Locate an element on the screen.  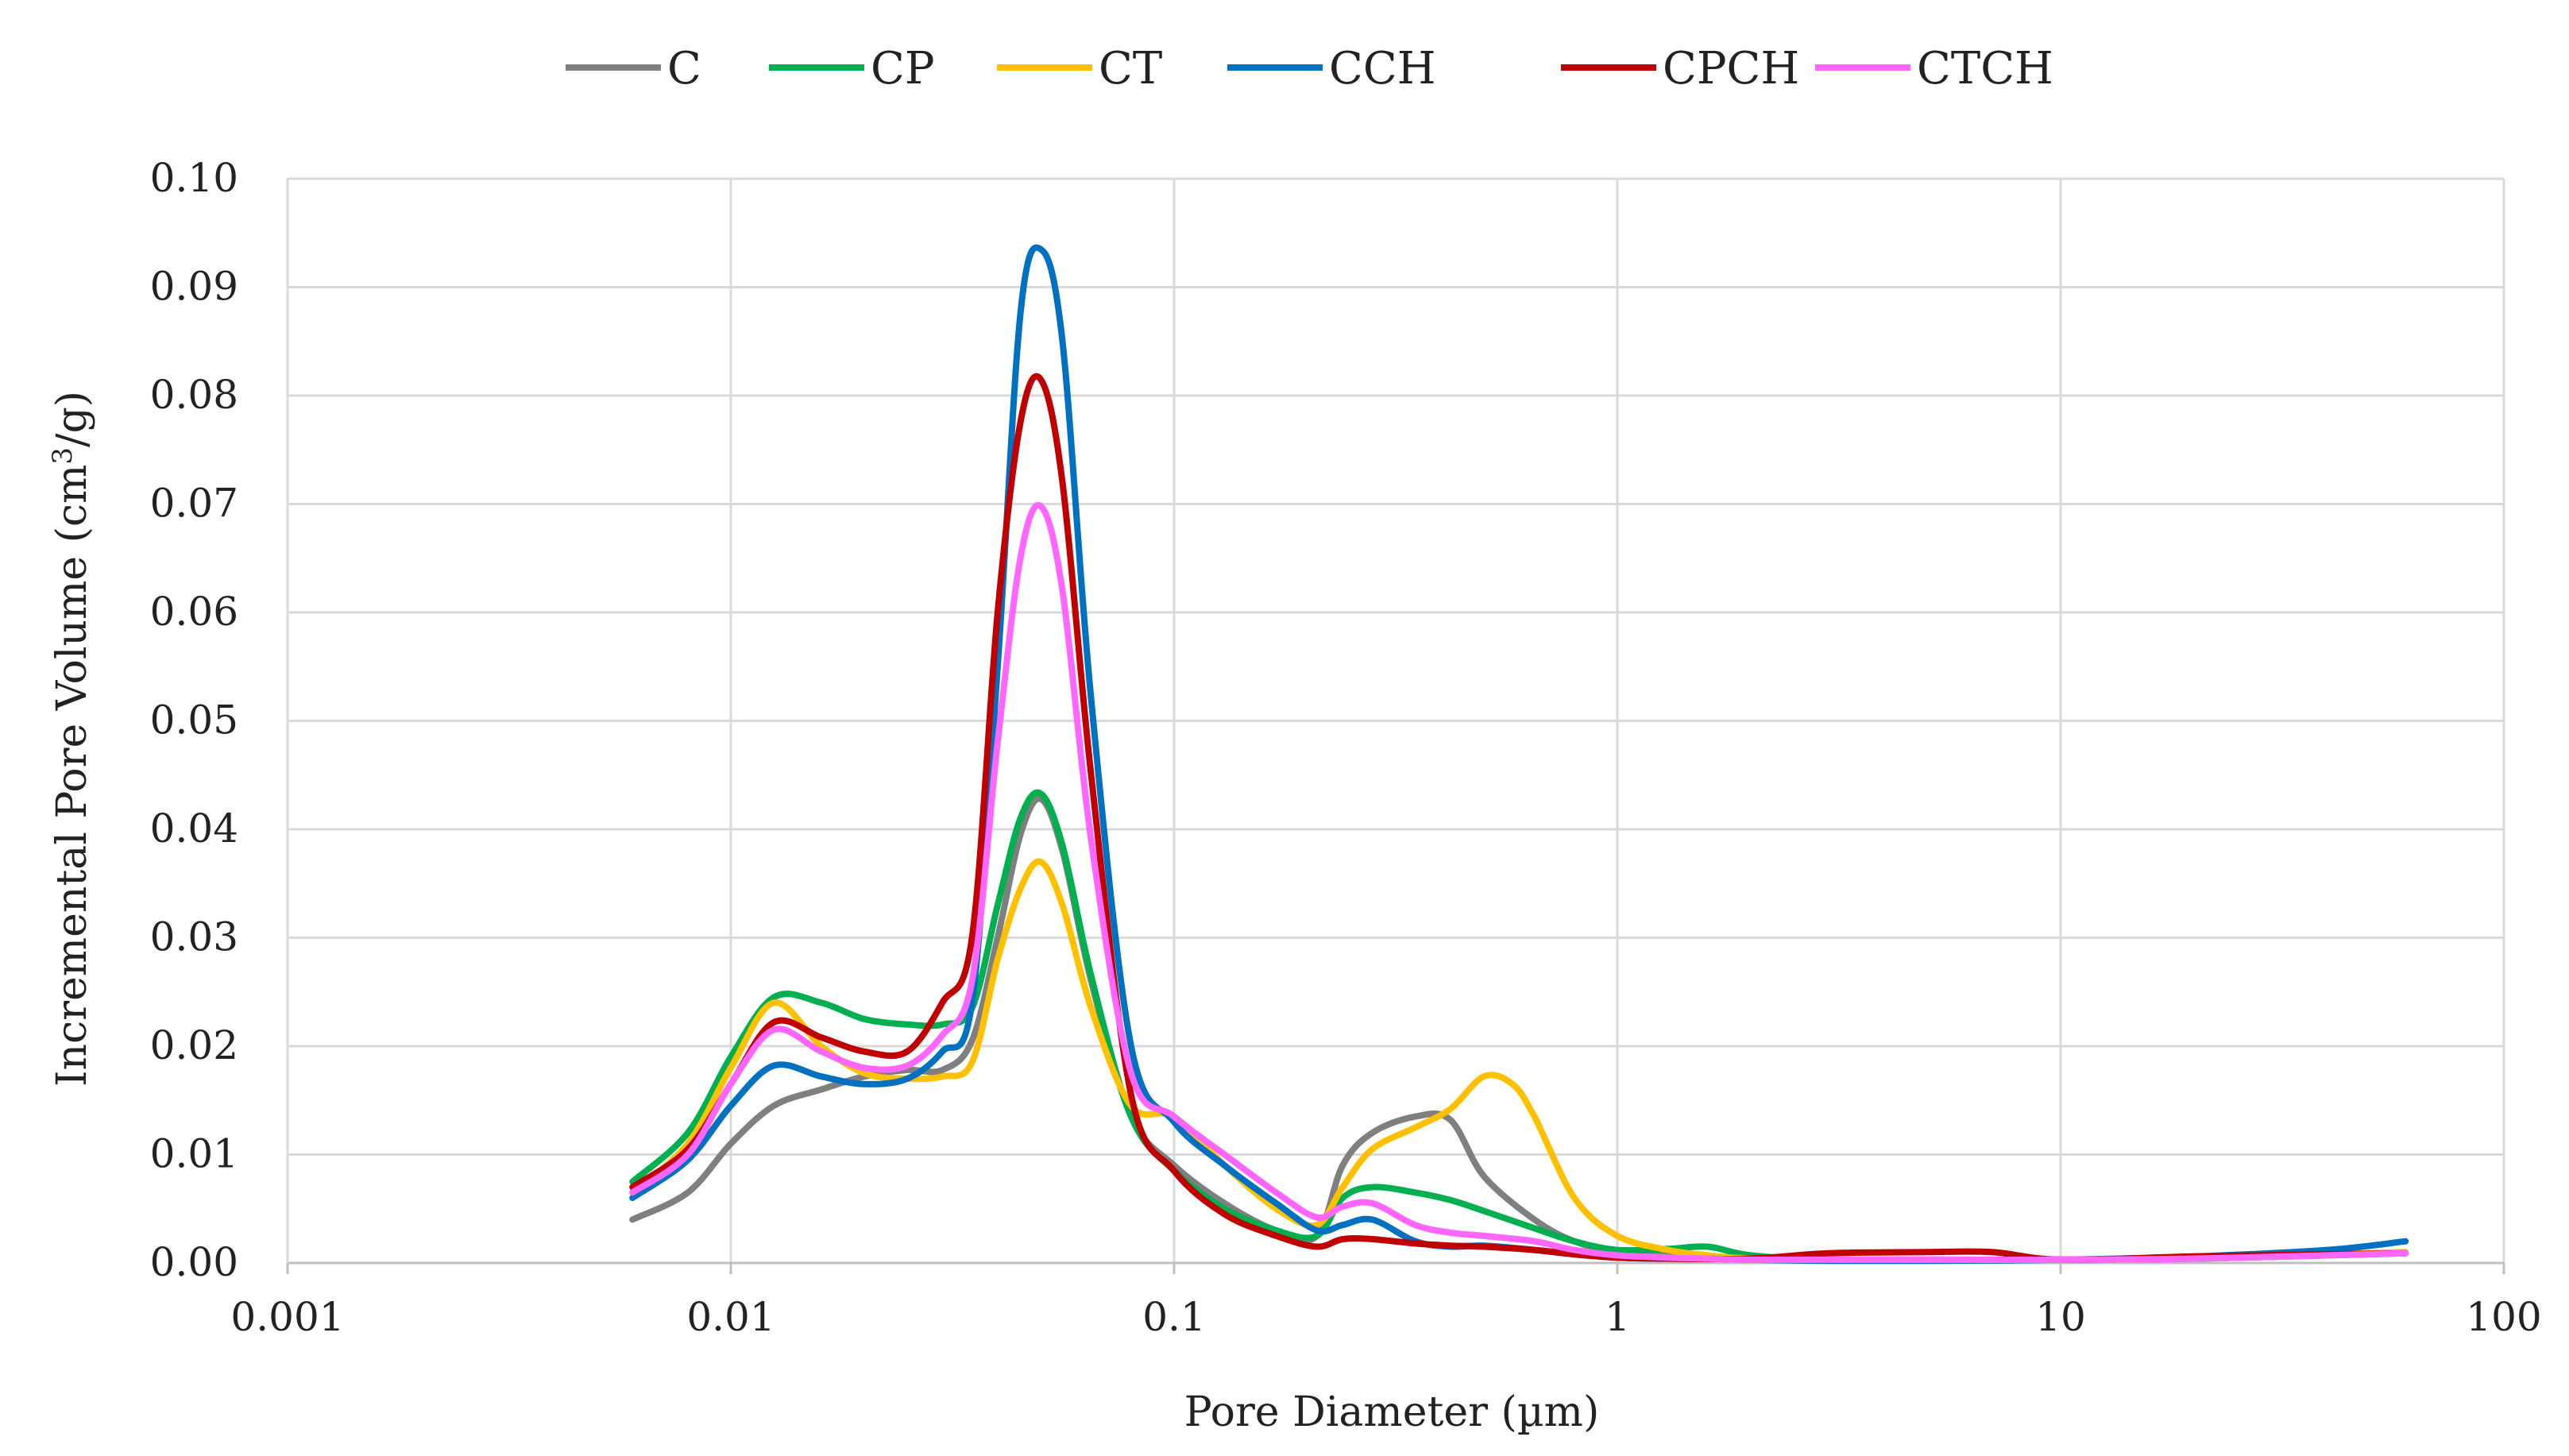
y-tick-label: 0.07 is located at coordinates (194, 504).